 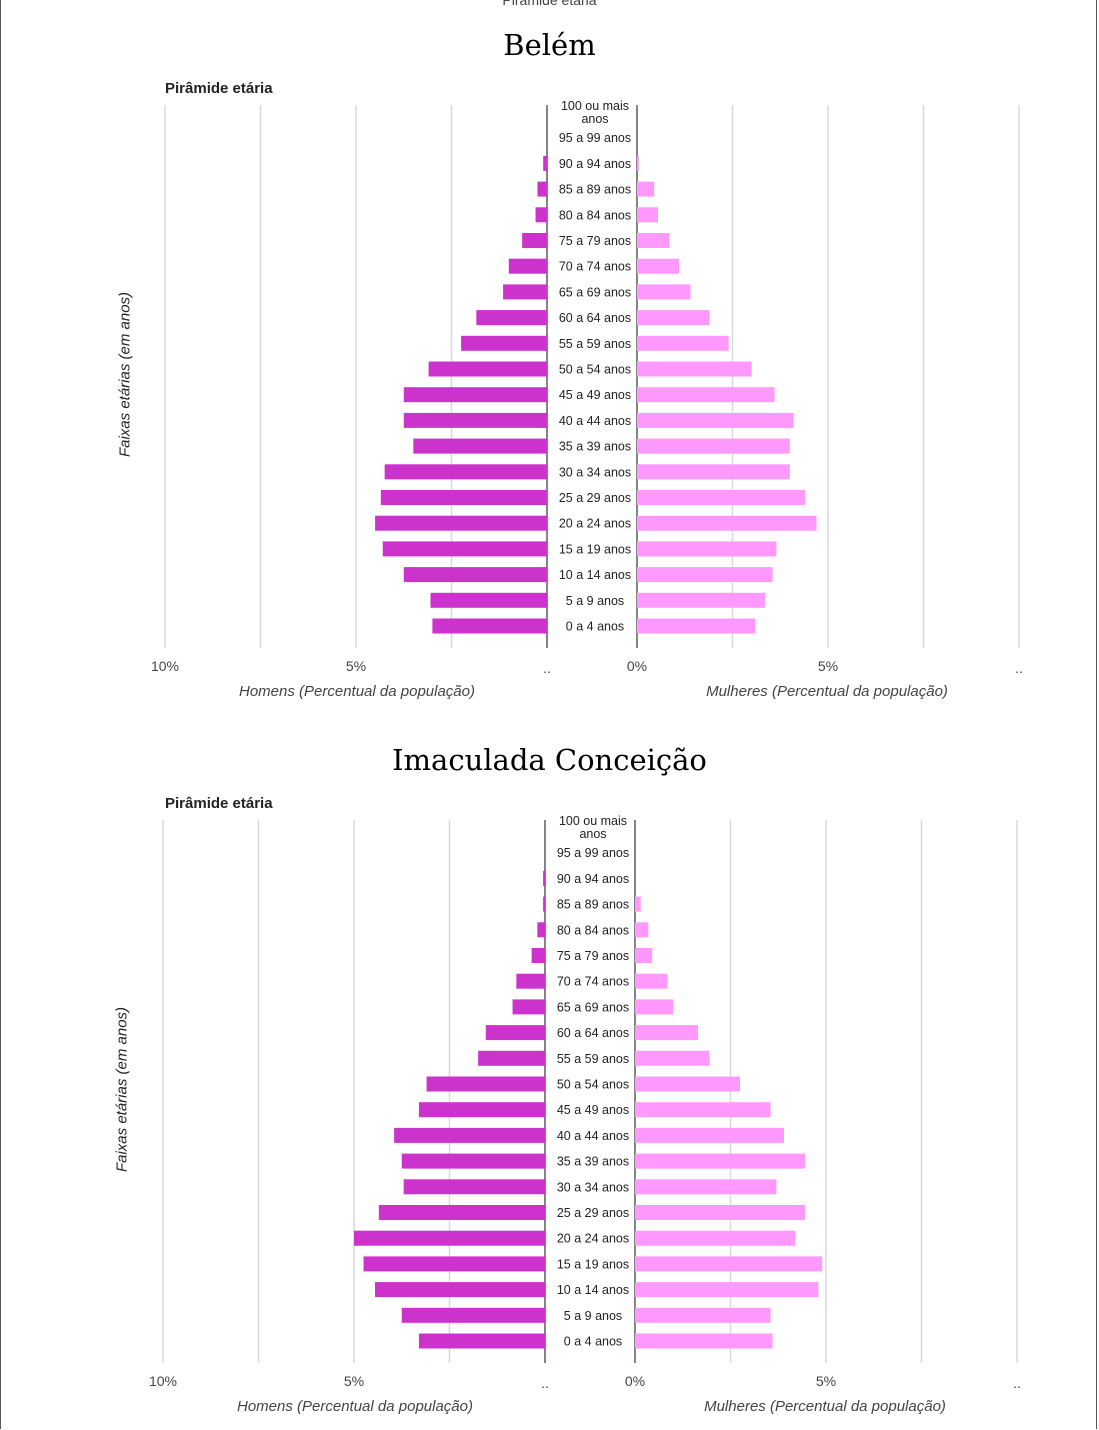 What do you see at coordinates (593, 879) in the screenshot?
I see `category-label: 90 a 94 anos` at bounding box center [593, 879].